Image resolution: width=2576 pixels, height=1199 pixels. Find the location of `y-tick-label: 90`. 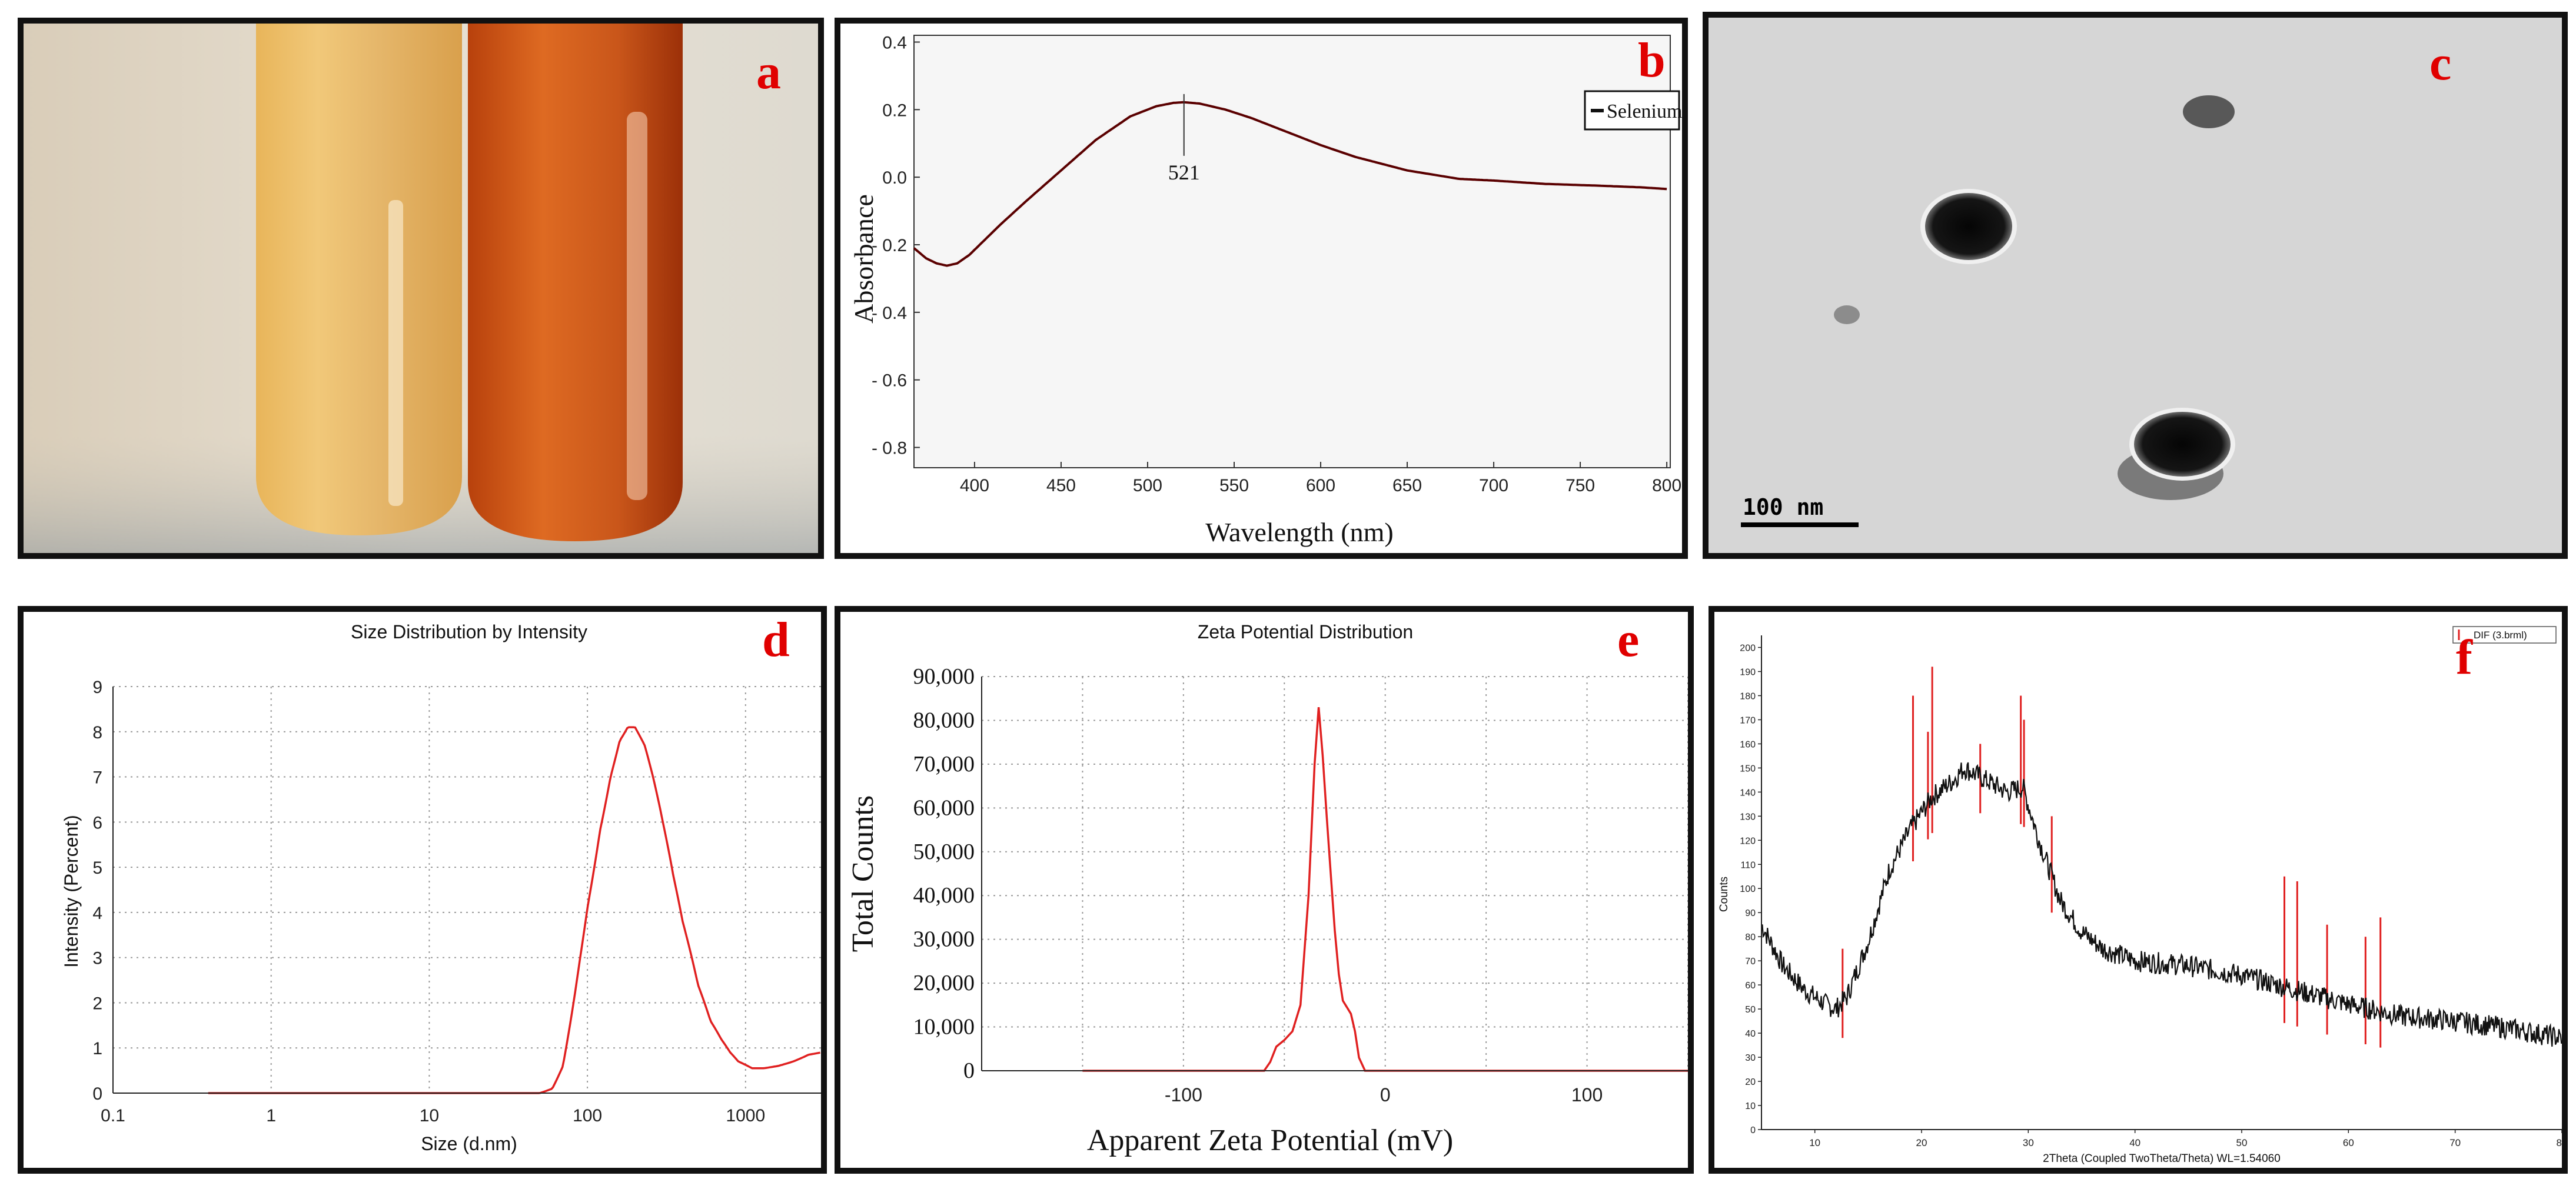

y-tick-label: 90 is located at coordinates (1750, 913).